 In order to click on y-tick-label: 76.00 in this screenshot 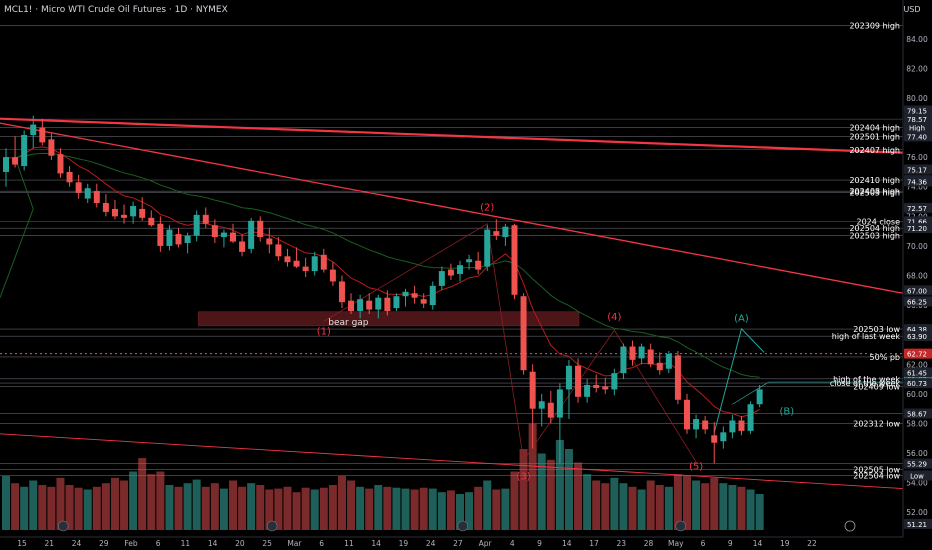, I will do `click(917, 157)`.